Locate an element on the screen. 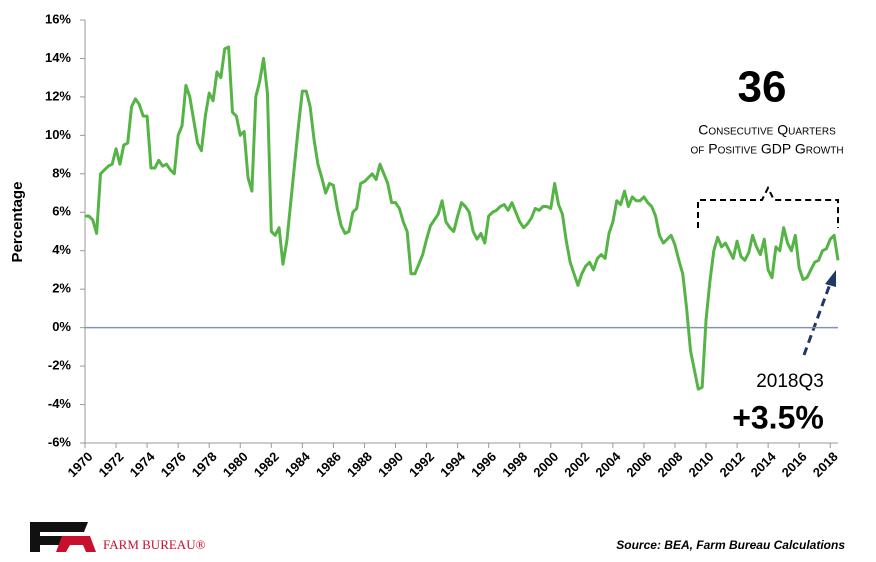 The height and width of the screenshot is (562, 876). arrow is located at coordinates (817, 319).